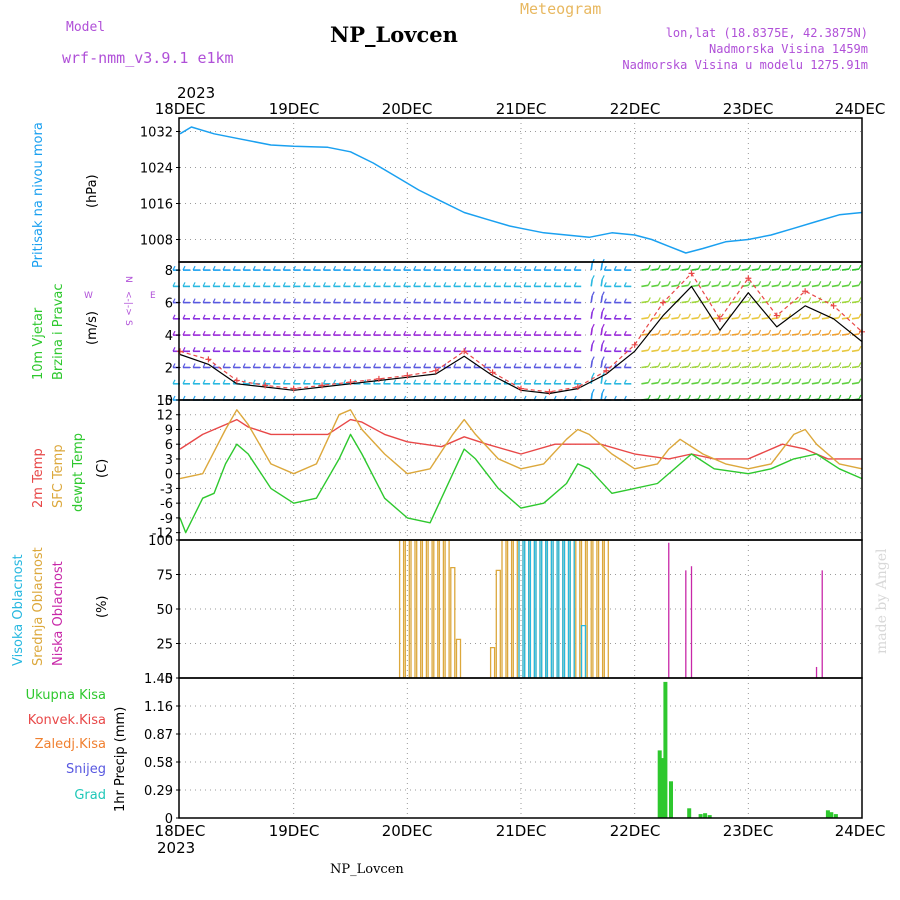  What do you see at coordinates (38, 478) in the screenshot?
I see `temp-2m-label: 2m Temp` at bounding box center [38, 478].